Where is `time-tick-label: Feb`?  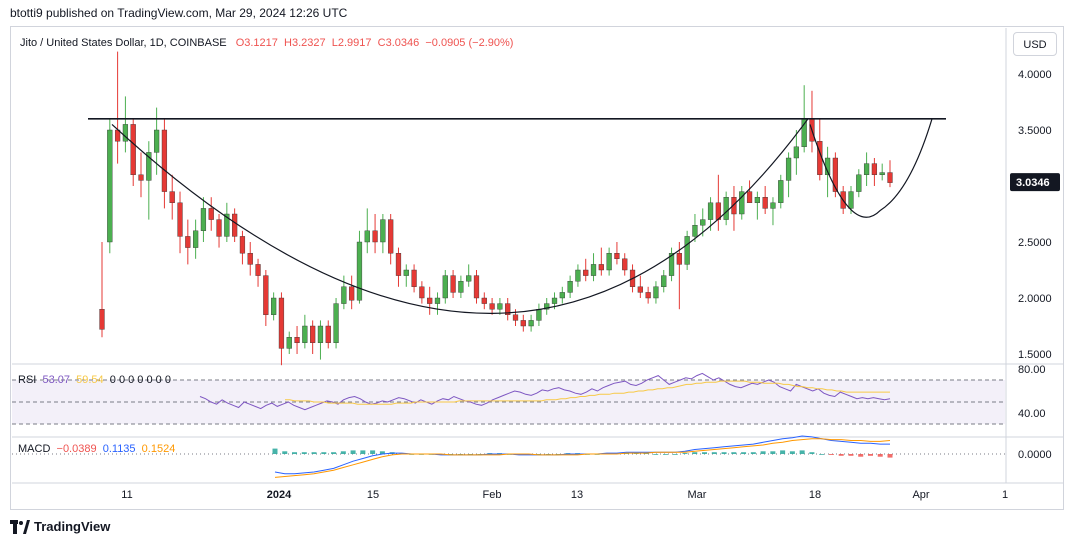
time-tick-label: Feb is located at coordinates (492, 495).